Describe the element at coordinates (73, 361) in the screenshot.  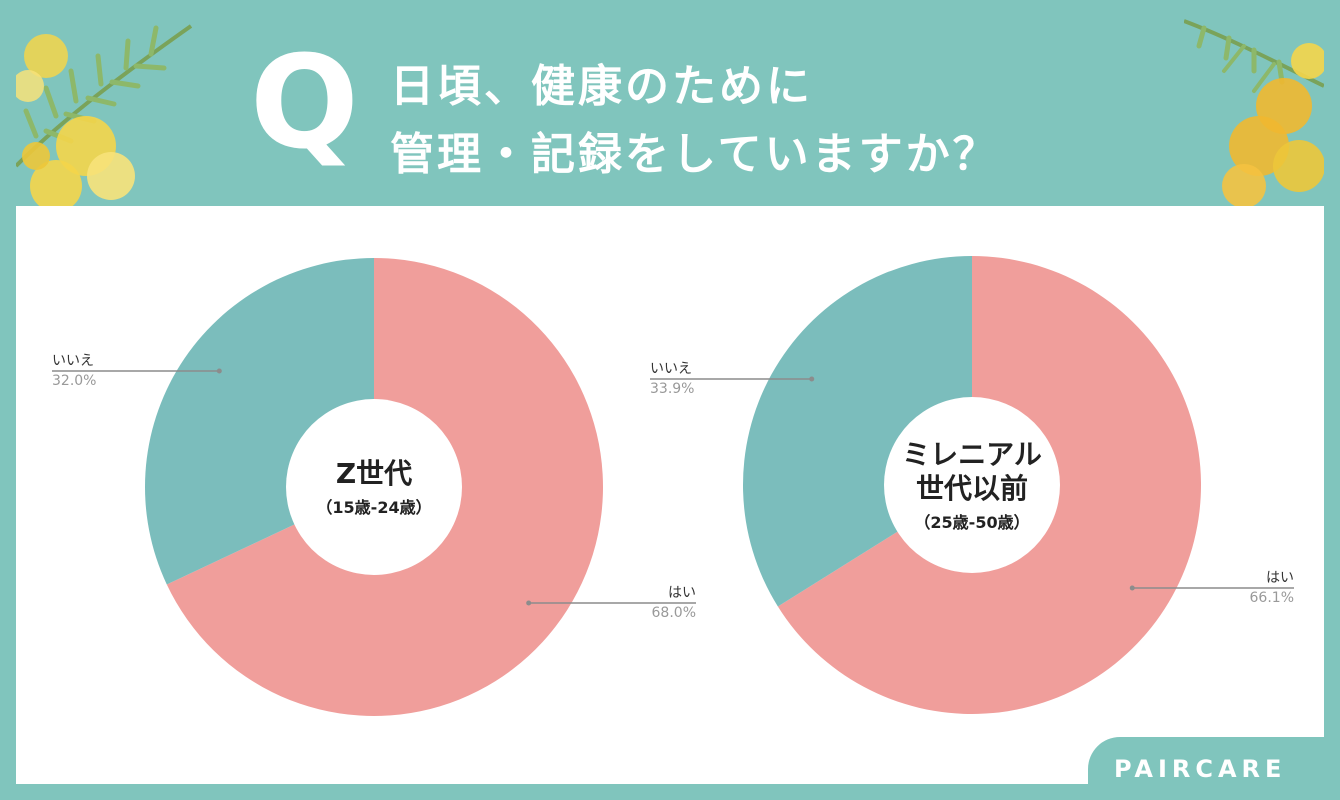
I see `pie-0-label-1: いいえ` at that location.